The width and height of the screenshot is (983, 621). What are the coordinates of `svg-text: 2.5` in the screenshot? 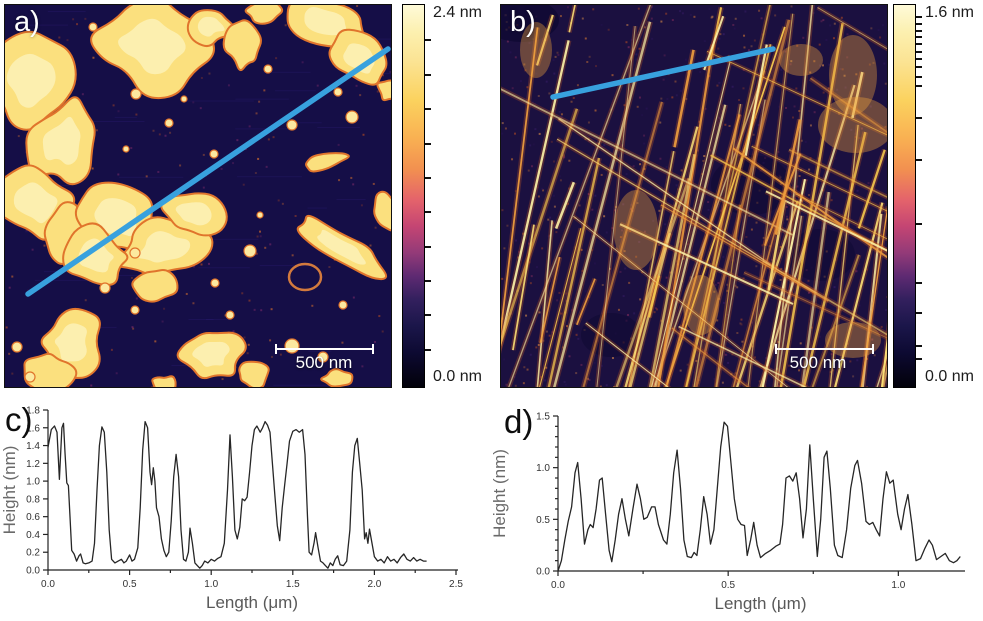 It's located at (456, 584).